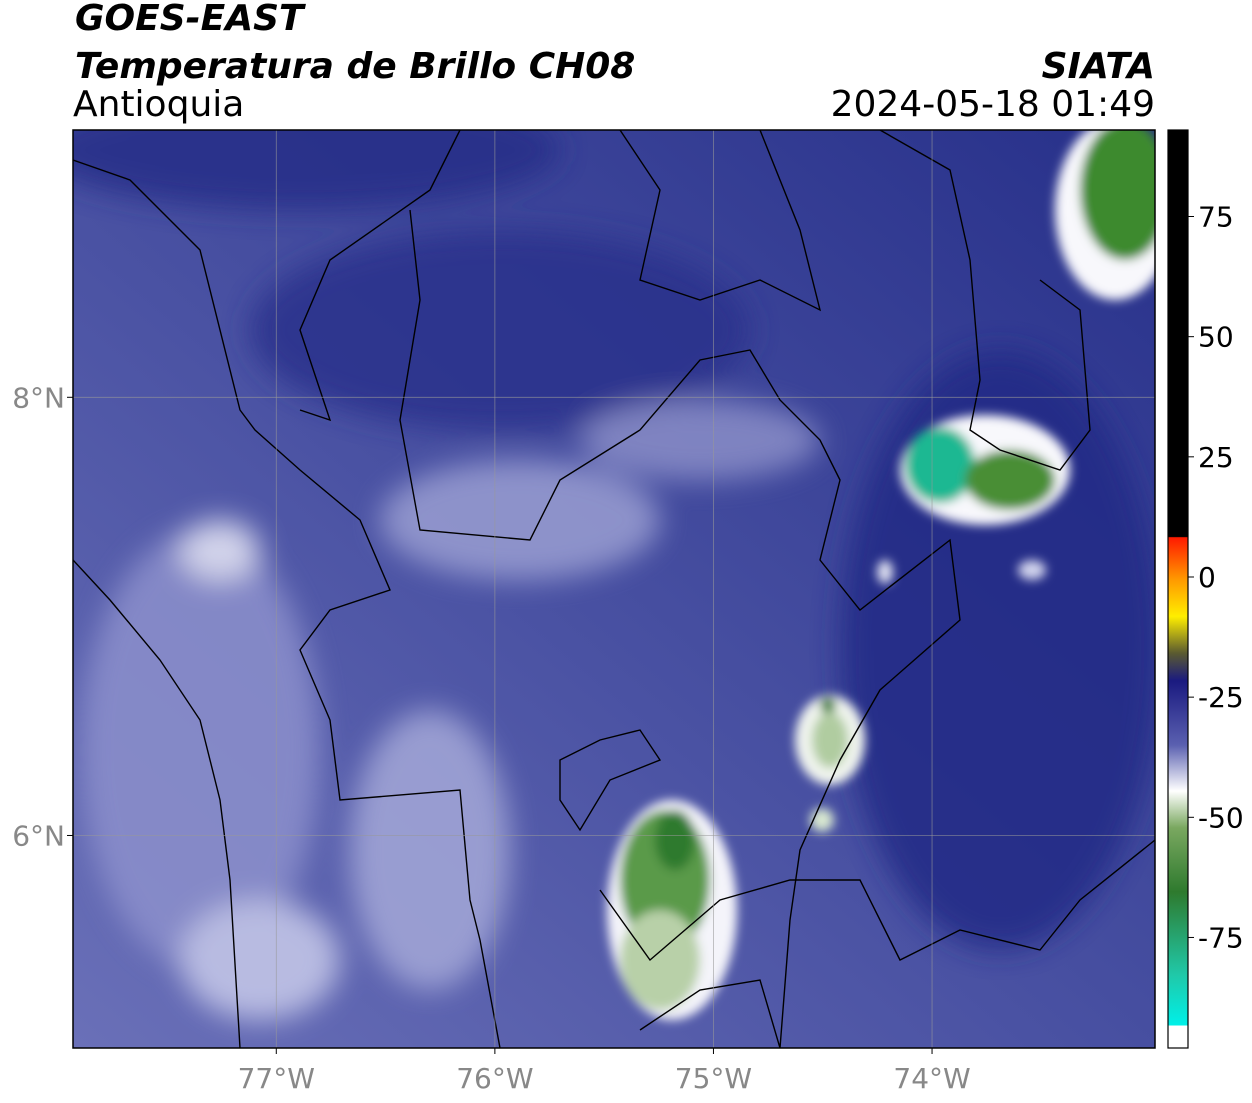 Image resolution: width=1252 pixels, height=1103 pixels. I want to click on colorbar-tick-label: 75, so click(1216, 217).